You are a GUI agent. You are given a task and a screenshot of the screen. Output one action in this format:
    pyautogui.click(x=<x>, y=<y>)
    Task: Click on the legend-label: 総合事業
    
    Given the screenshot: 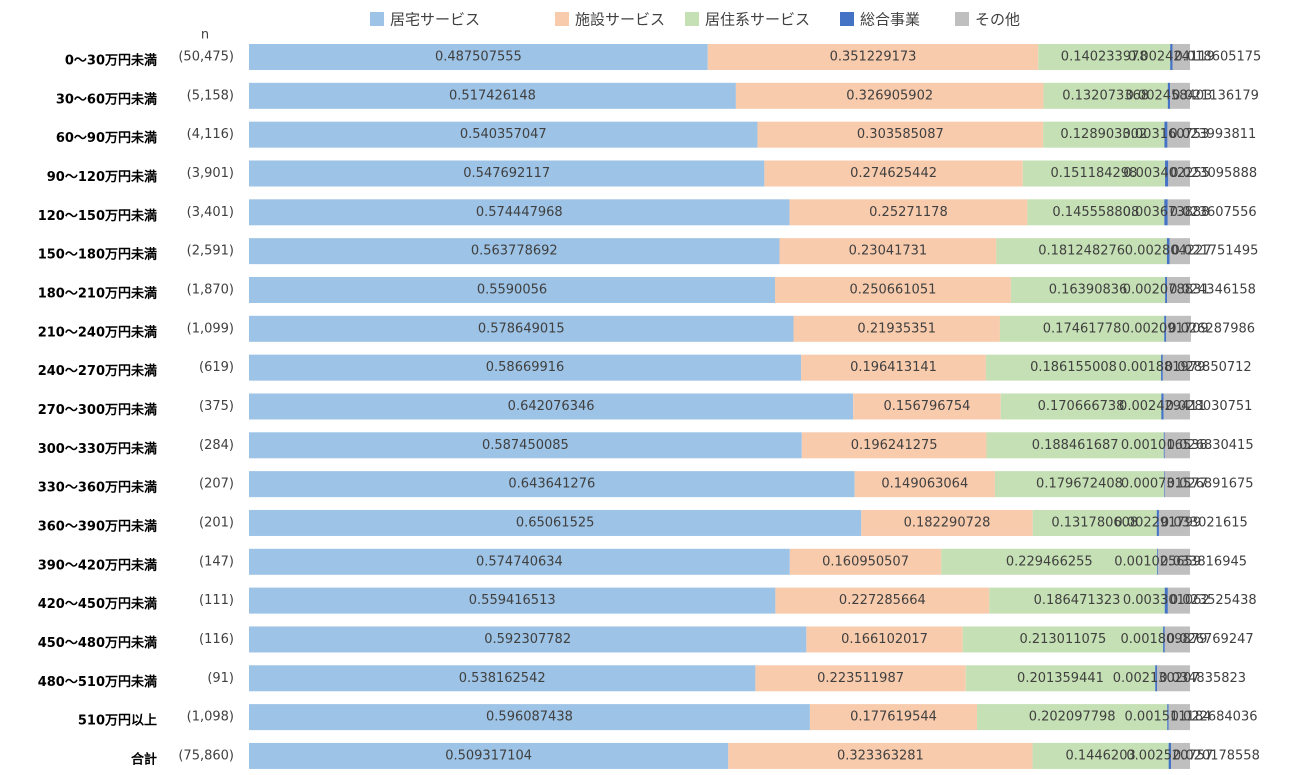 What is the action you would take?
    pyautogui.click(x=890, y=20)
    